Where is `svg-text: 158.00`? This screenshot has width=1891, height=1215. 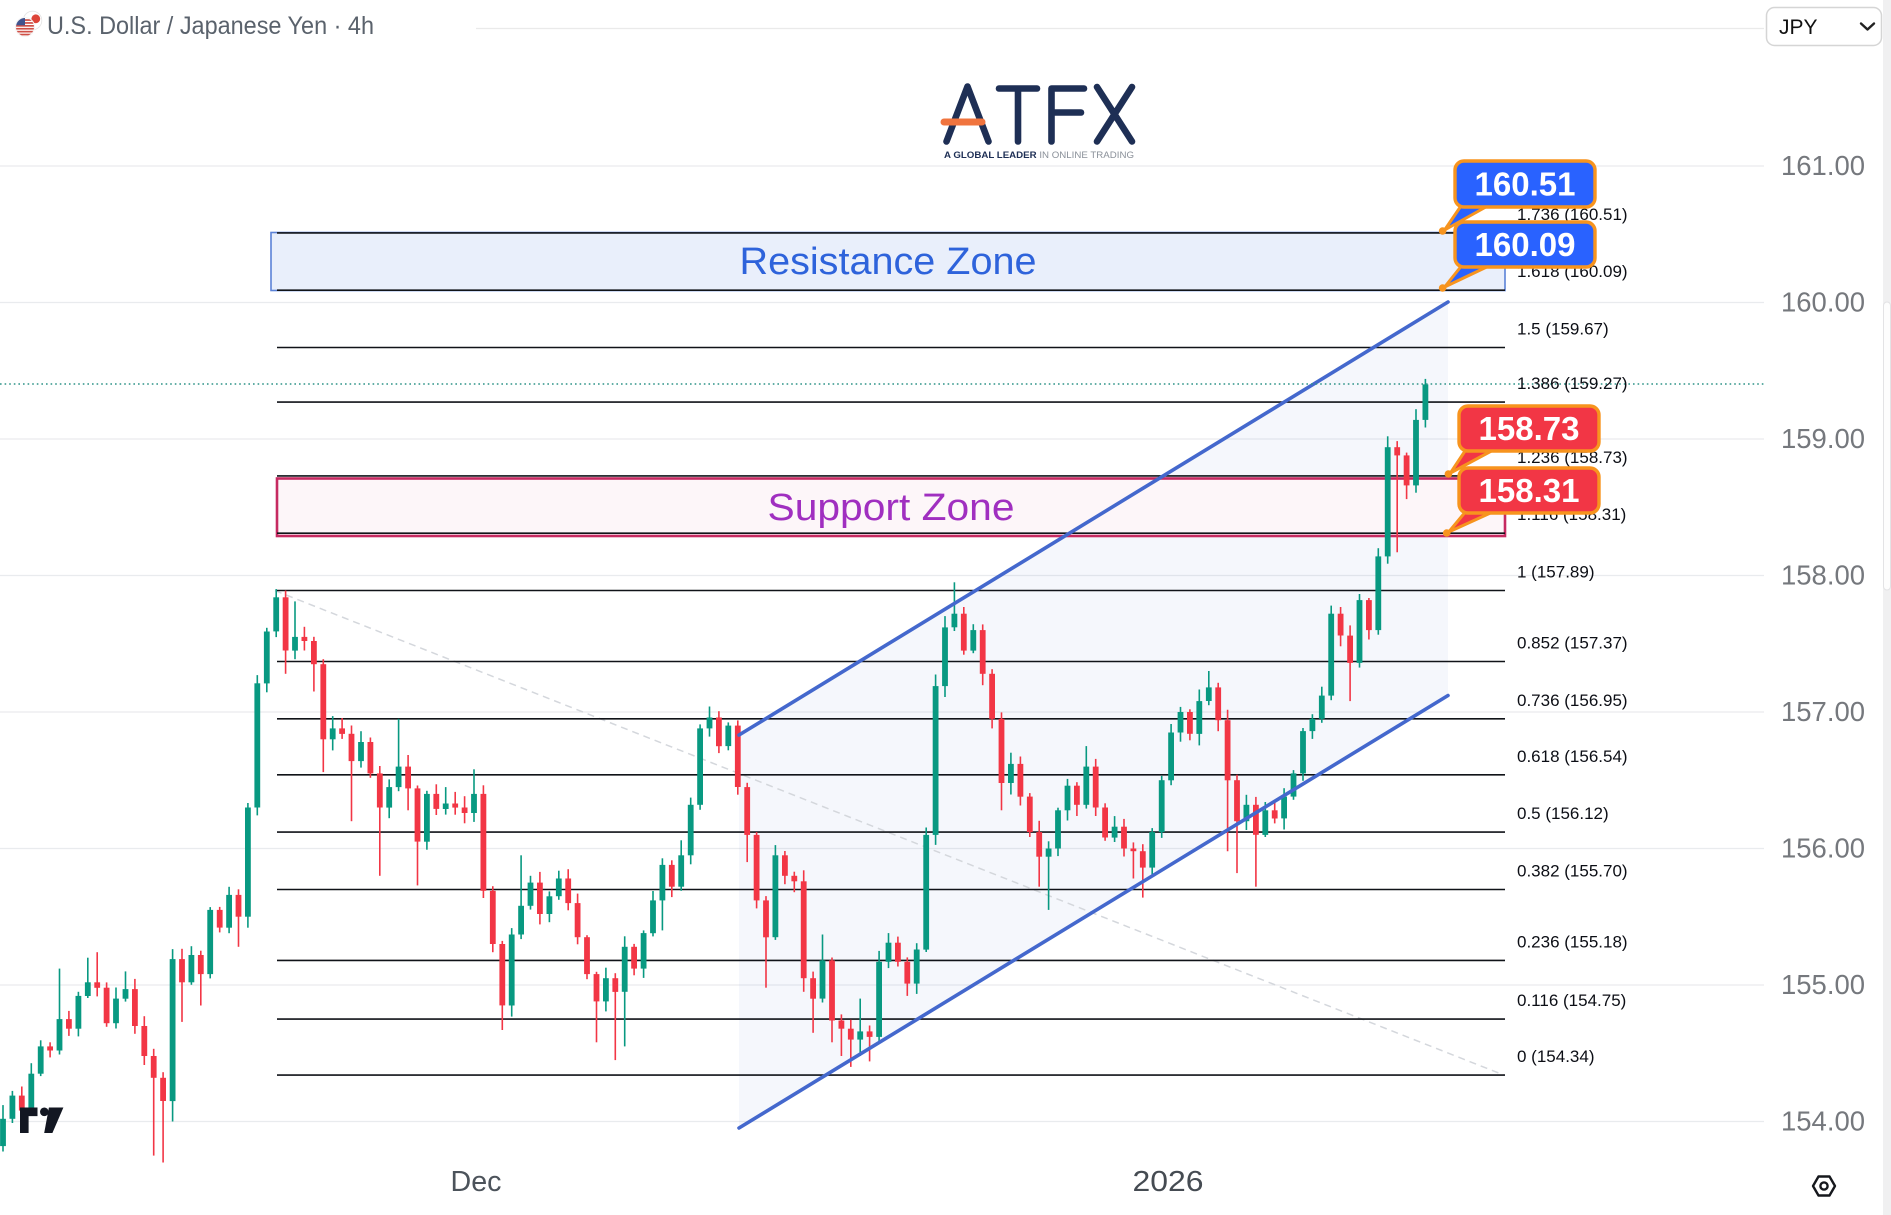
svg-text: 158.00 is located at coordinates (1823, 575).